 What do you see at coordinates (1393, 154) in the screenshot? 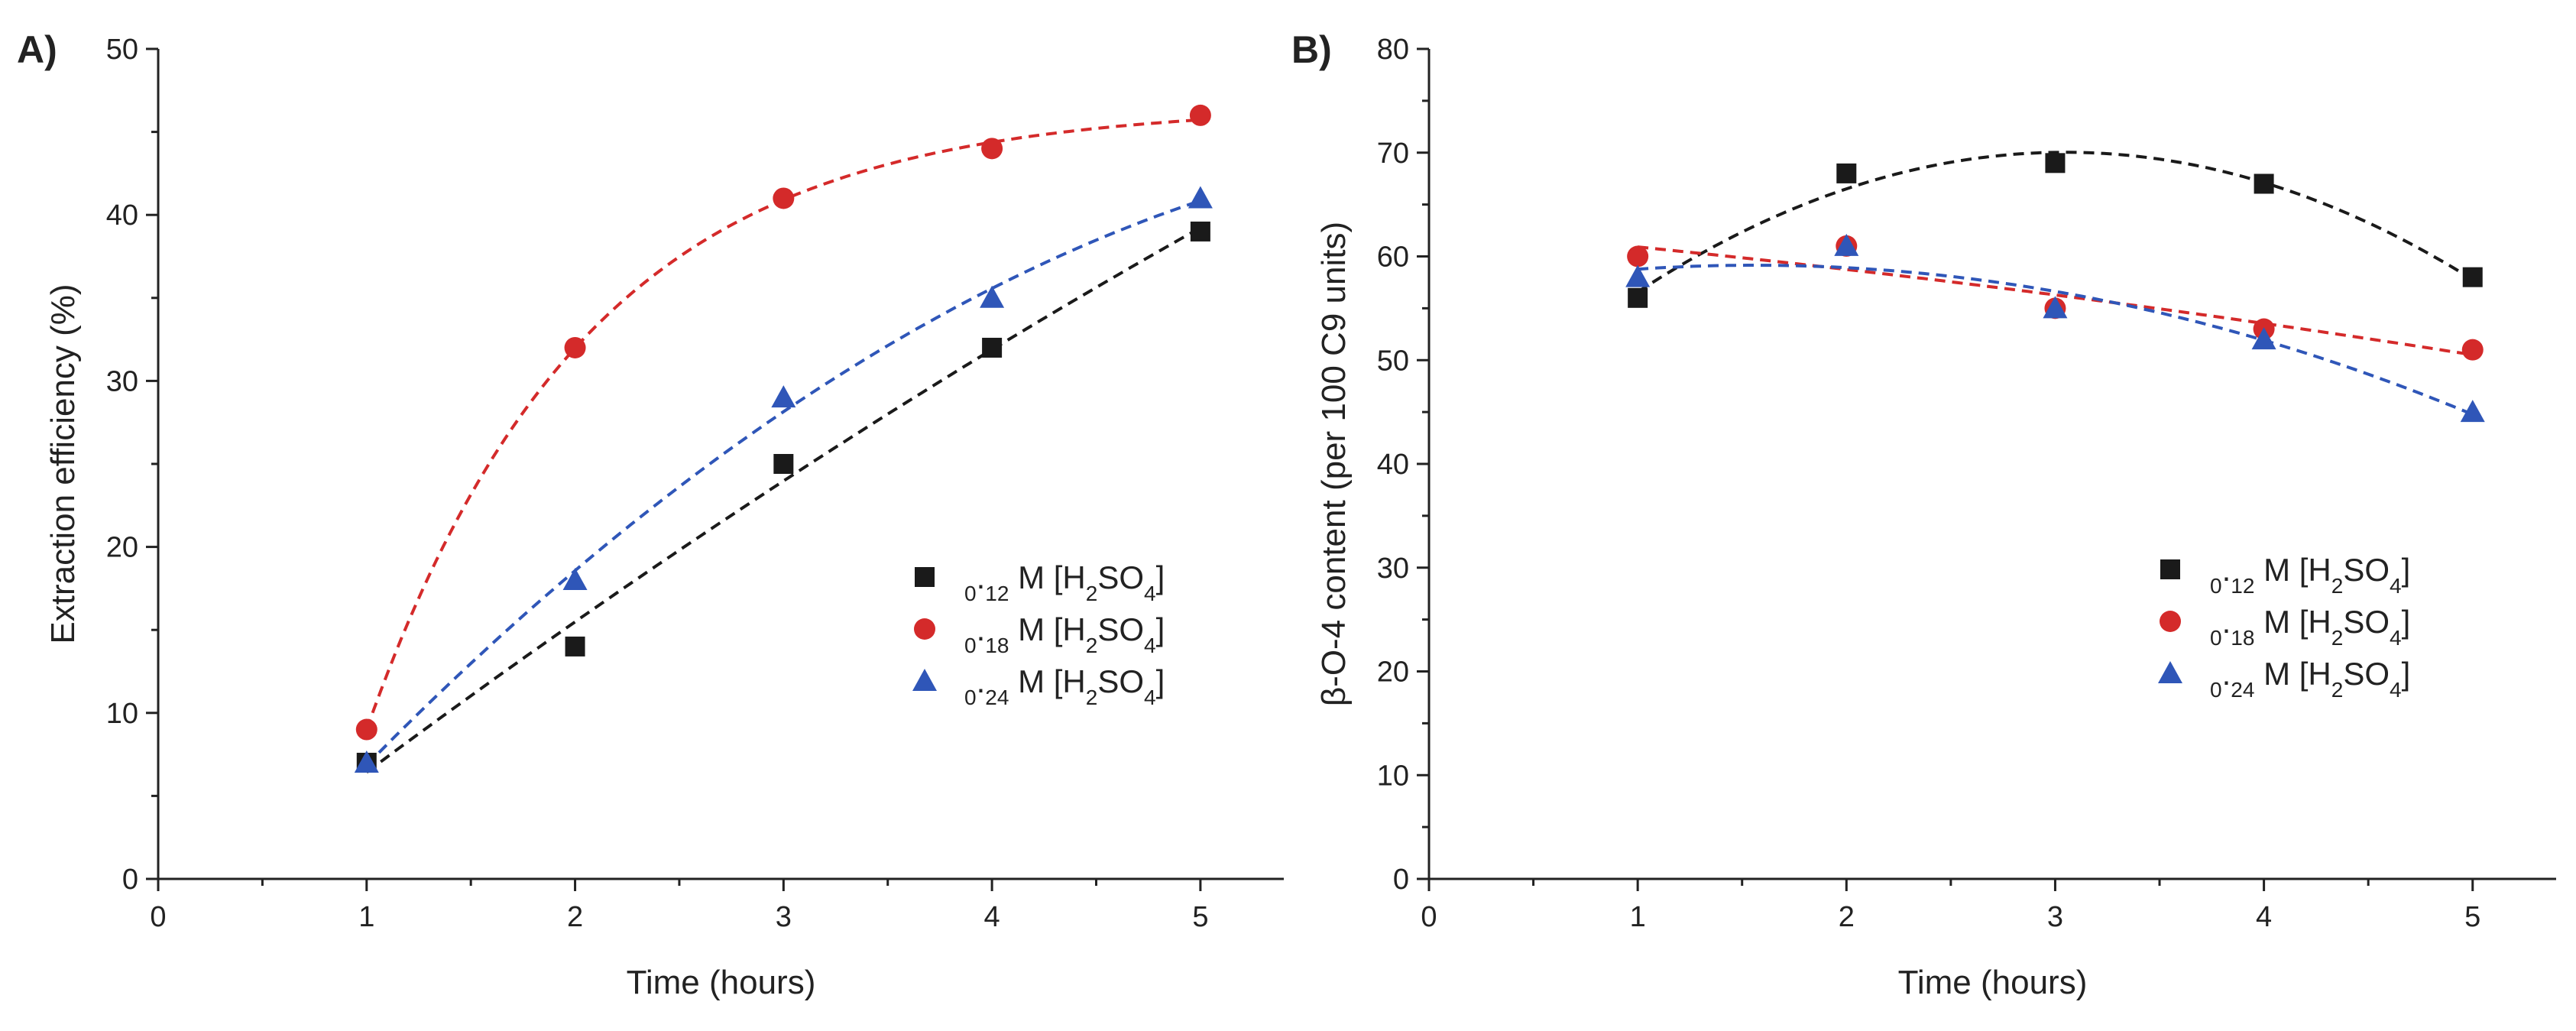
I see `y-tick-label: 70` at bounding box center [1393, 154].